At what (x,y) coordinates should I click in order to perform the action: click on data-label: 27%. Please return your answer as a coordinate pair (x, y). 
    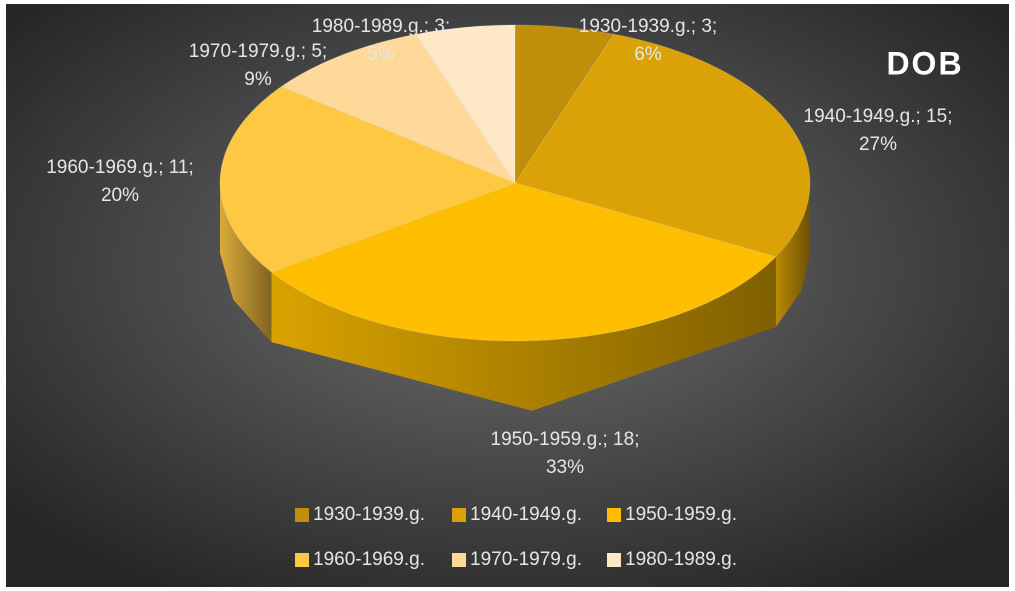
    Looking at the image, I should click on (878, 144).